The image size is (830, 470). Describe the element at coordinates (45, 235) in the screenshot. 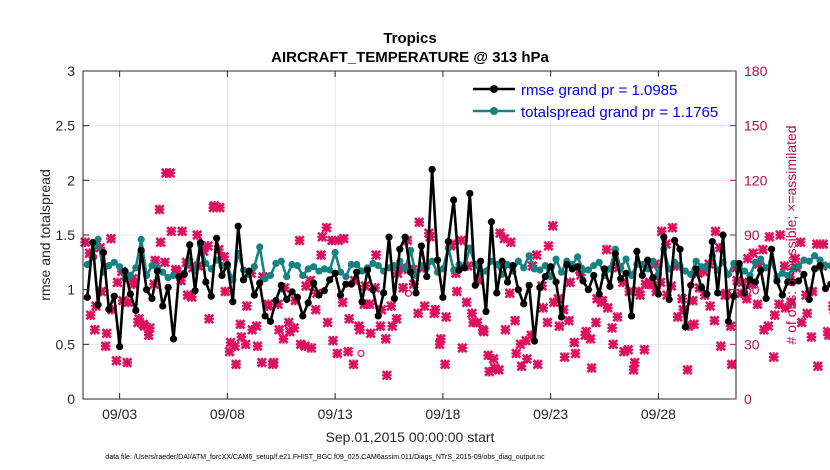

I see `y-axis-label: rmse and totalspread` at that location.